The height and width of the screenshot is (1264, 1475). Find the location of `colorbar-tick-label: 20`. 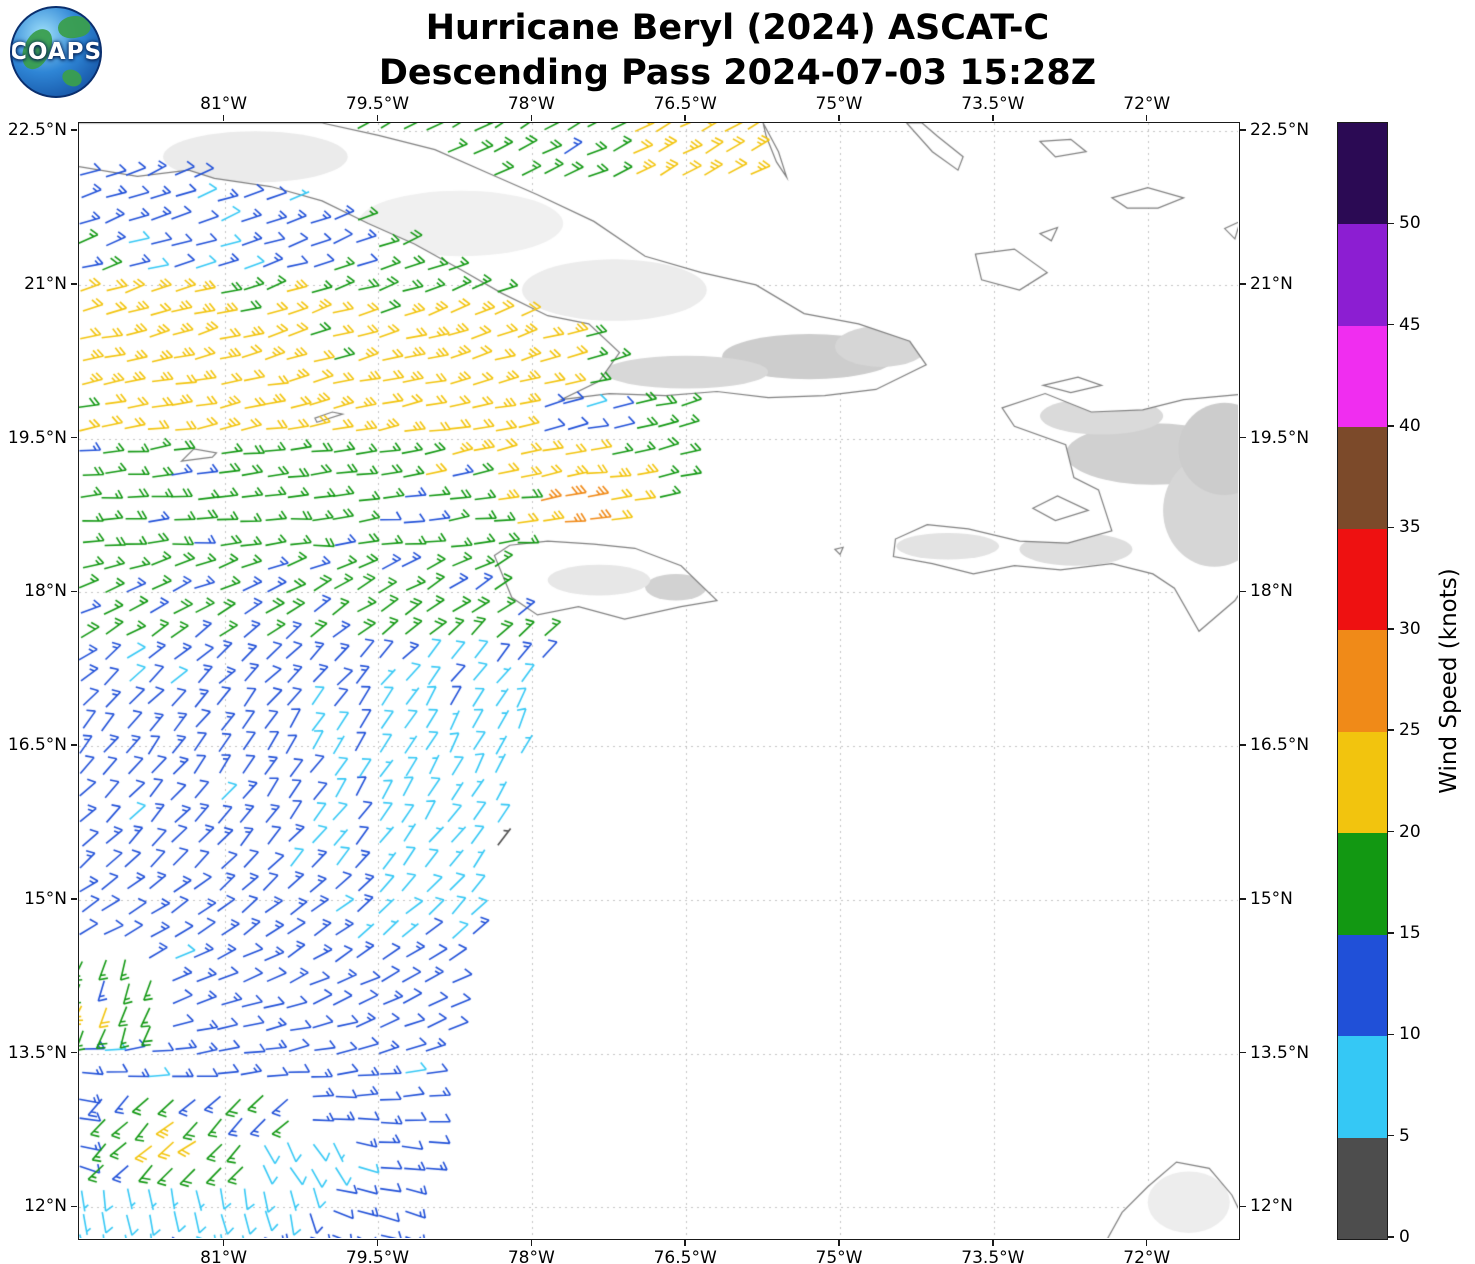

colorbar-tick-label: 20 is located at coordinates (1410, 831).